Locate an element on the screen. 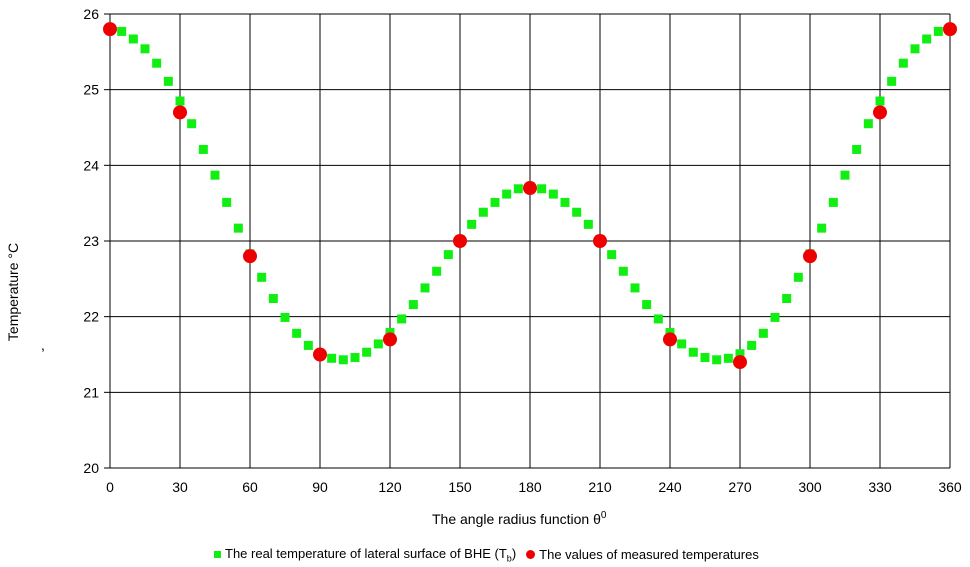 The width and height of the screenshot is (970, 567). x-tick-label: 270 is located at coordinates (740, 487).